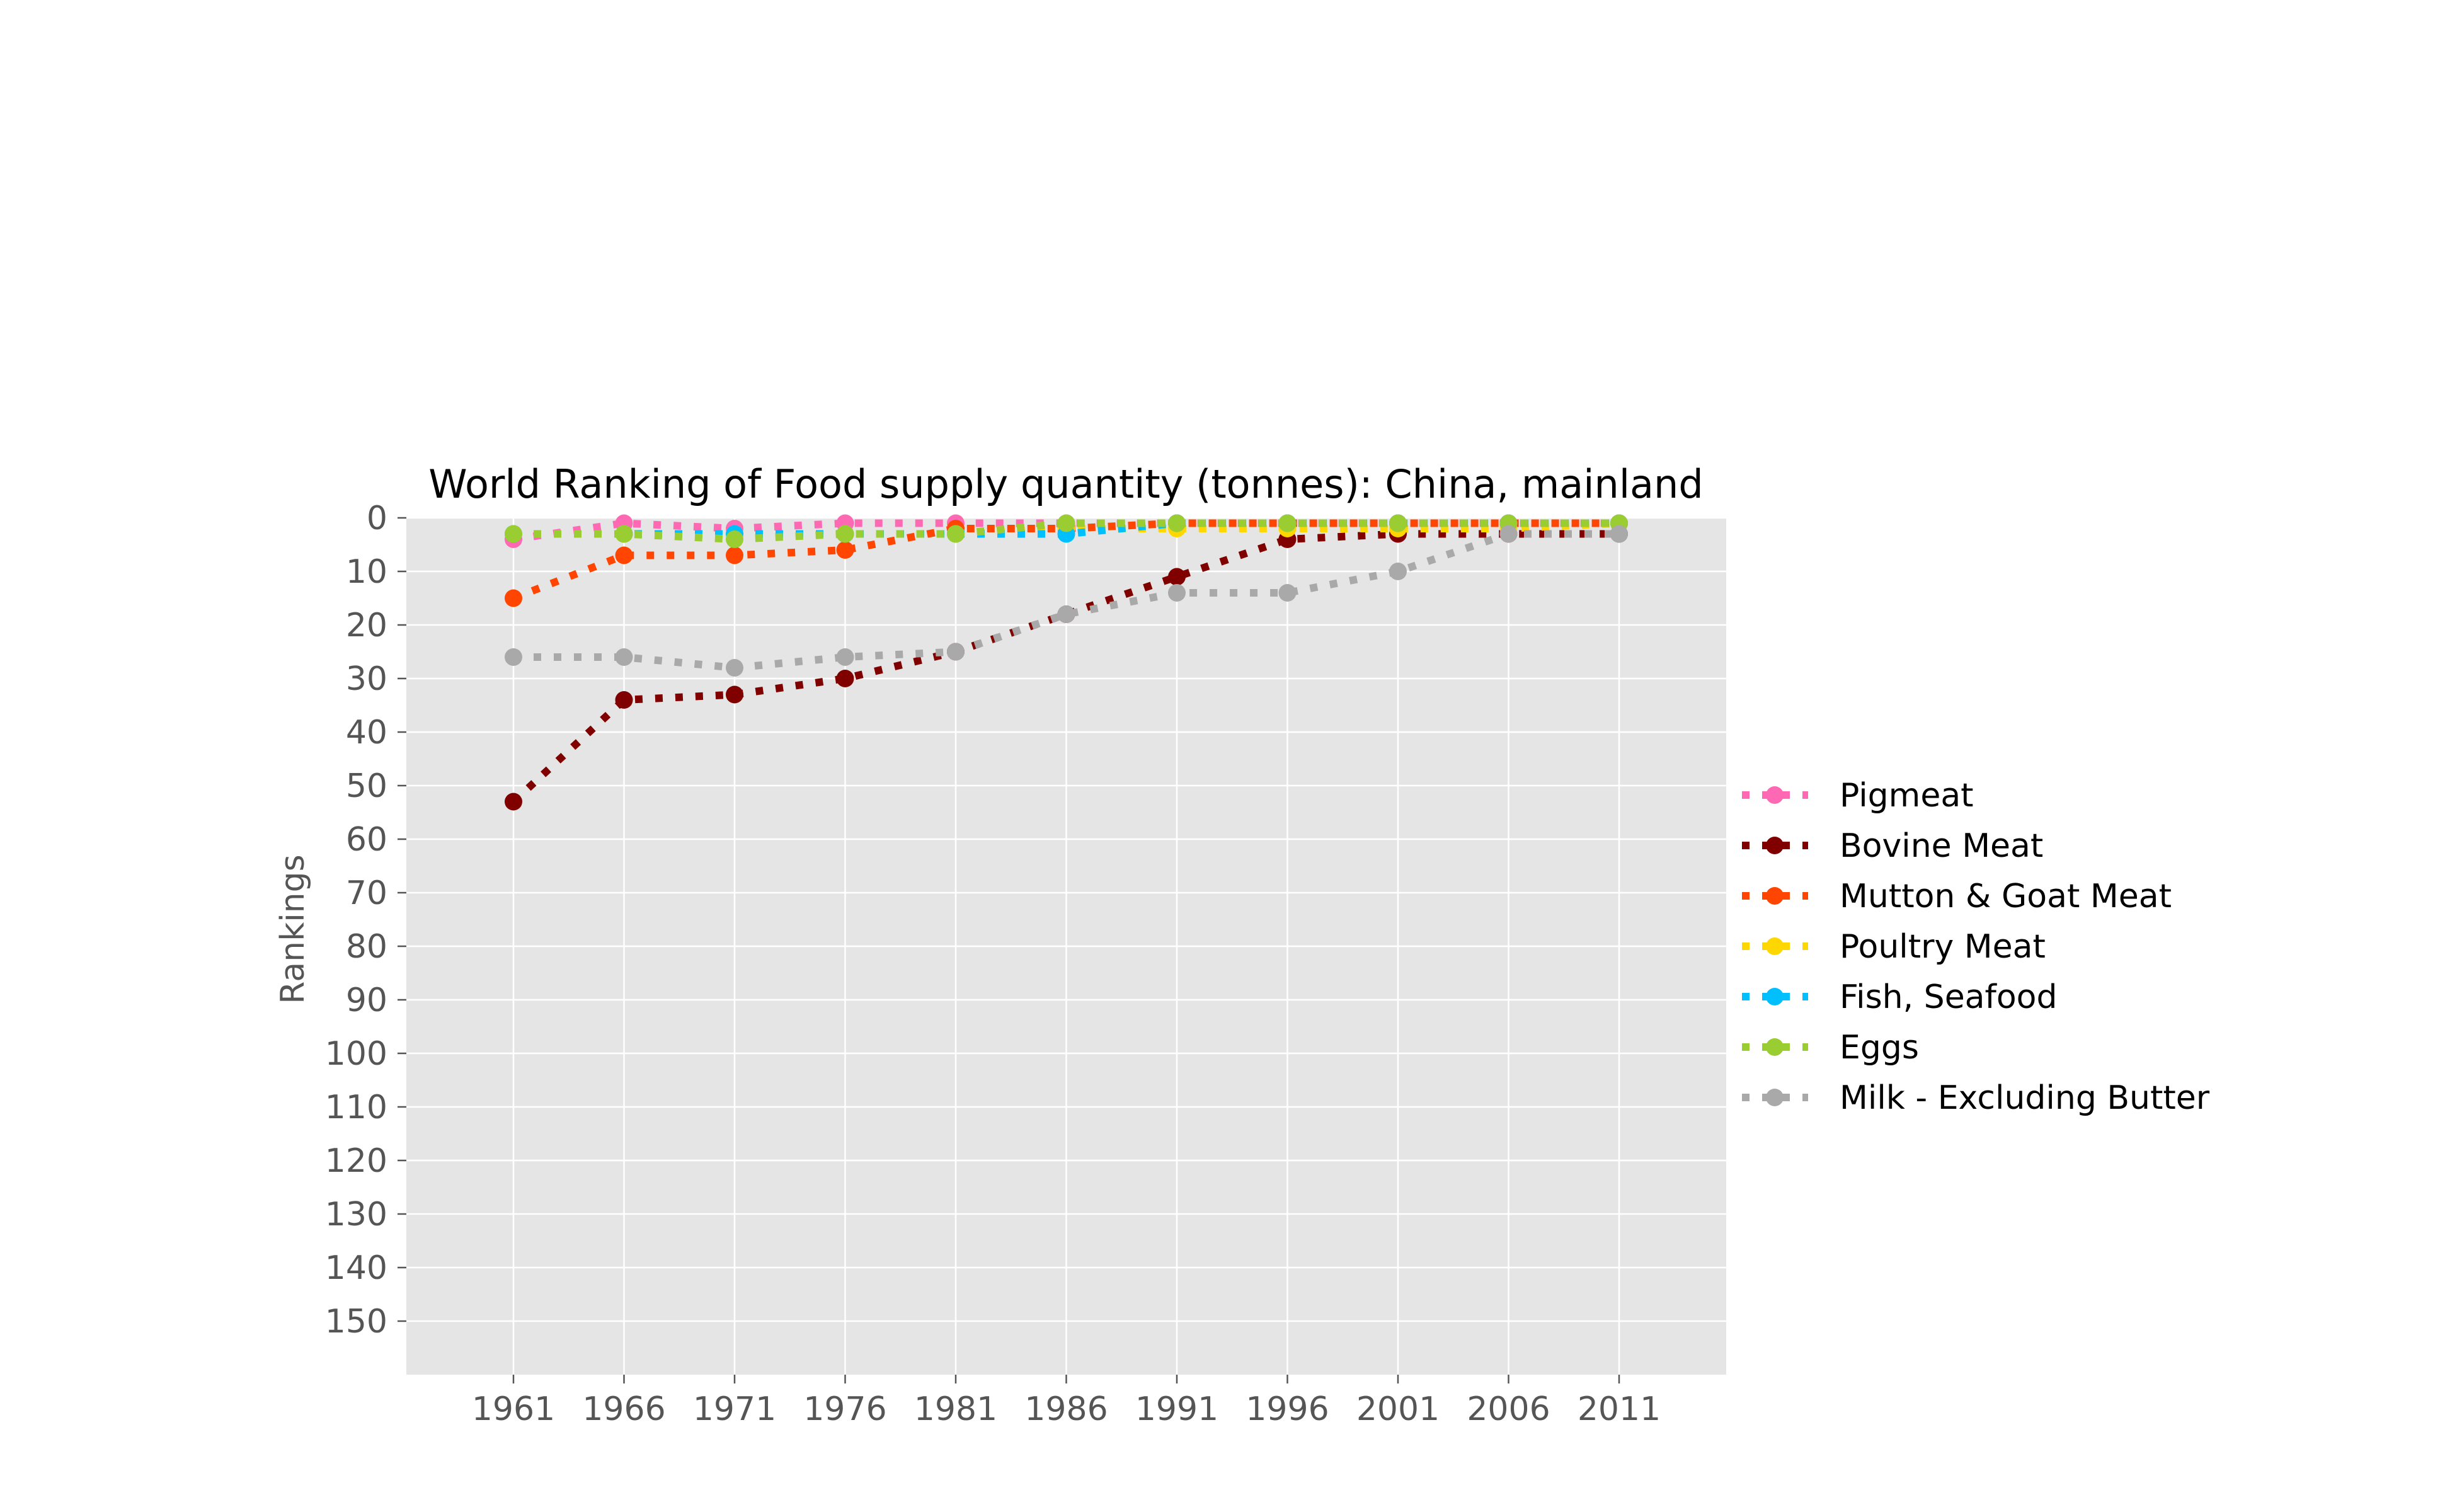  I want to click on legend-item: Eggs, so click(1830, 1048).